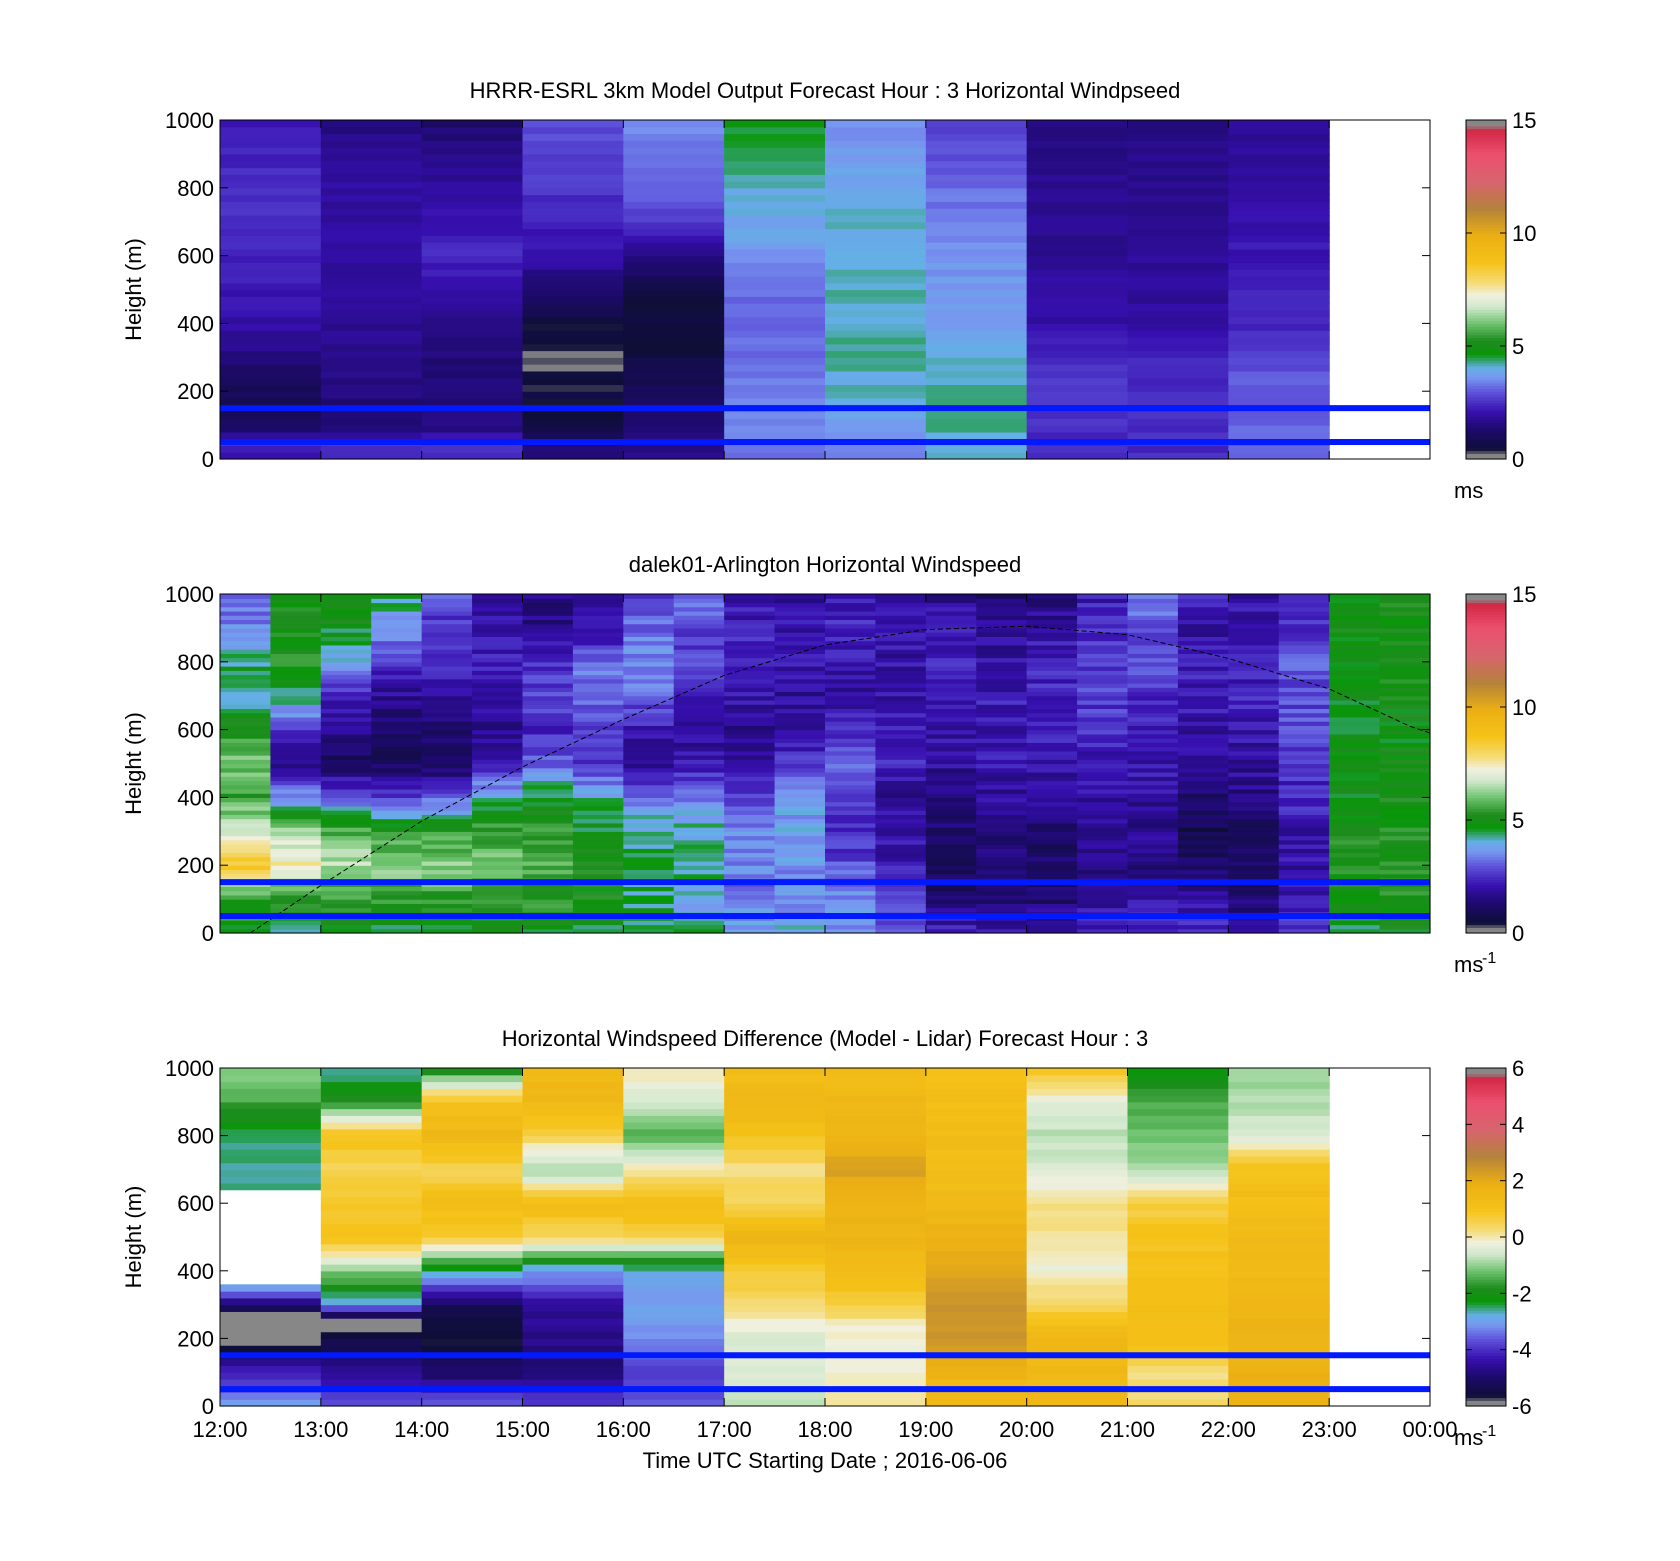  Describe the element at coordinates (421, 1429) in the screenshot. I see `x-tick-label: 14:00` at that location.